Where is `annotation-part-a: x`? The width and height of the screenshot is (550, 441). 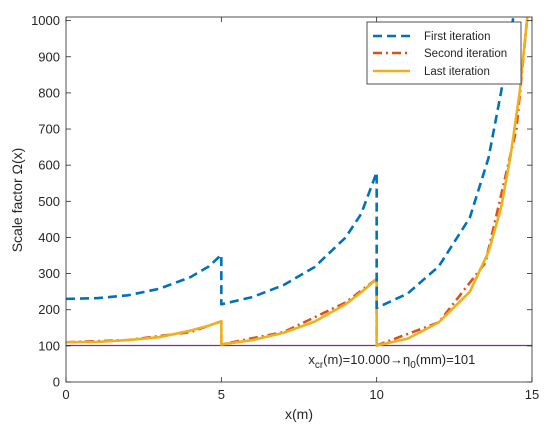 annotation-part-a: x is located at coordinates (311, 359).